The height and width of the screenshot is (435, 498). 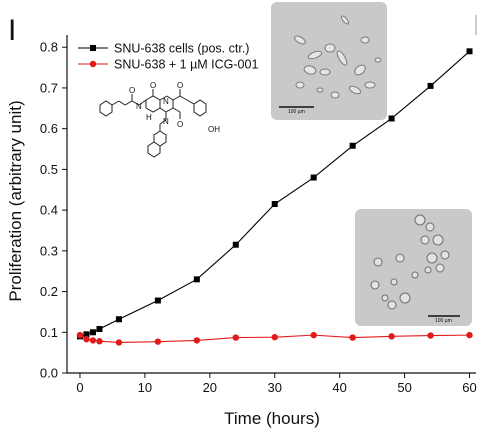 What do you see at coordinates (49, 210) in the screenshot?
I see `y-tick-label: 0.4` at bounding box center [49, 210].